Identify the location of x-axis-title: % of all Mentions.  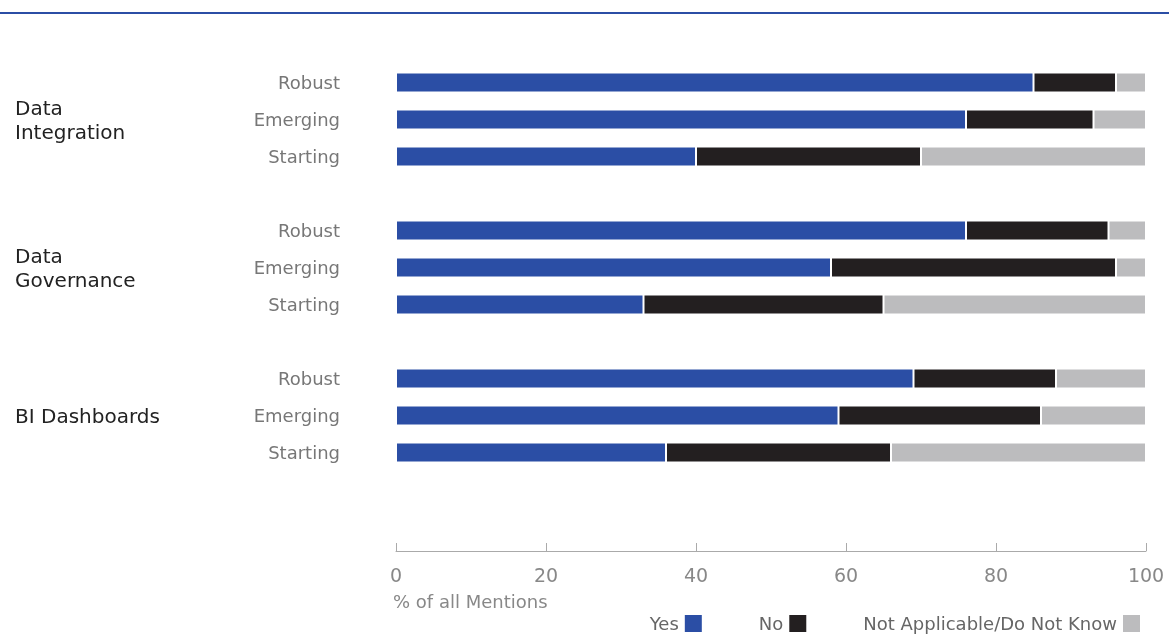
(470, 601).